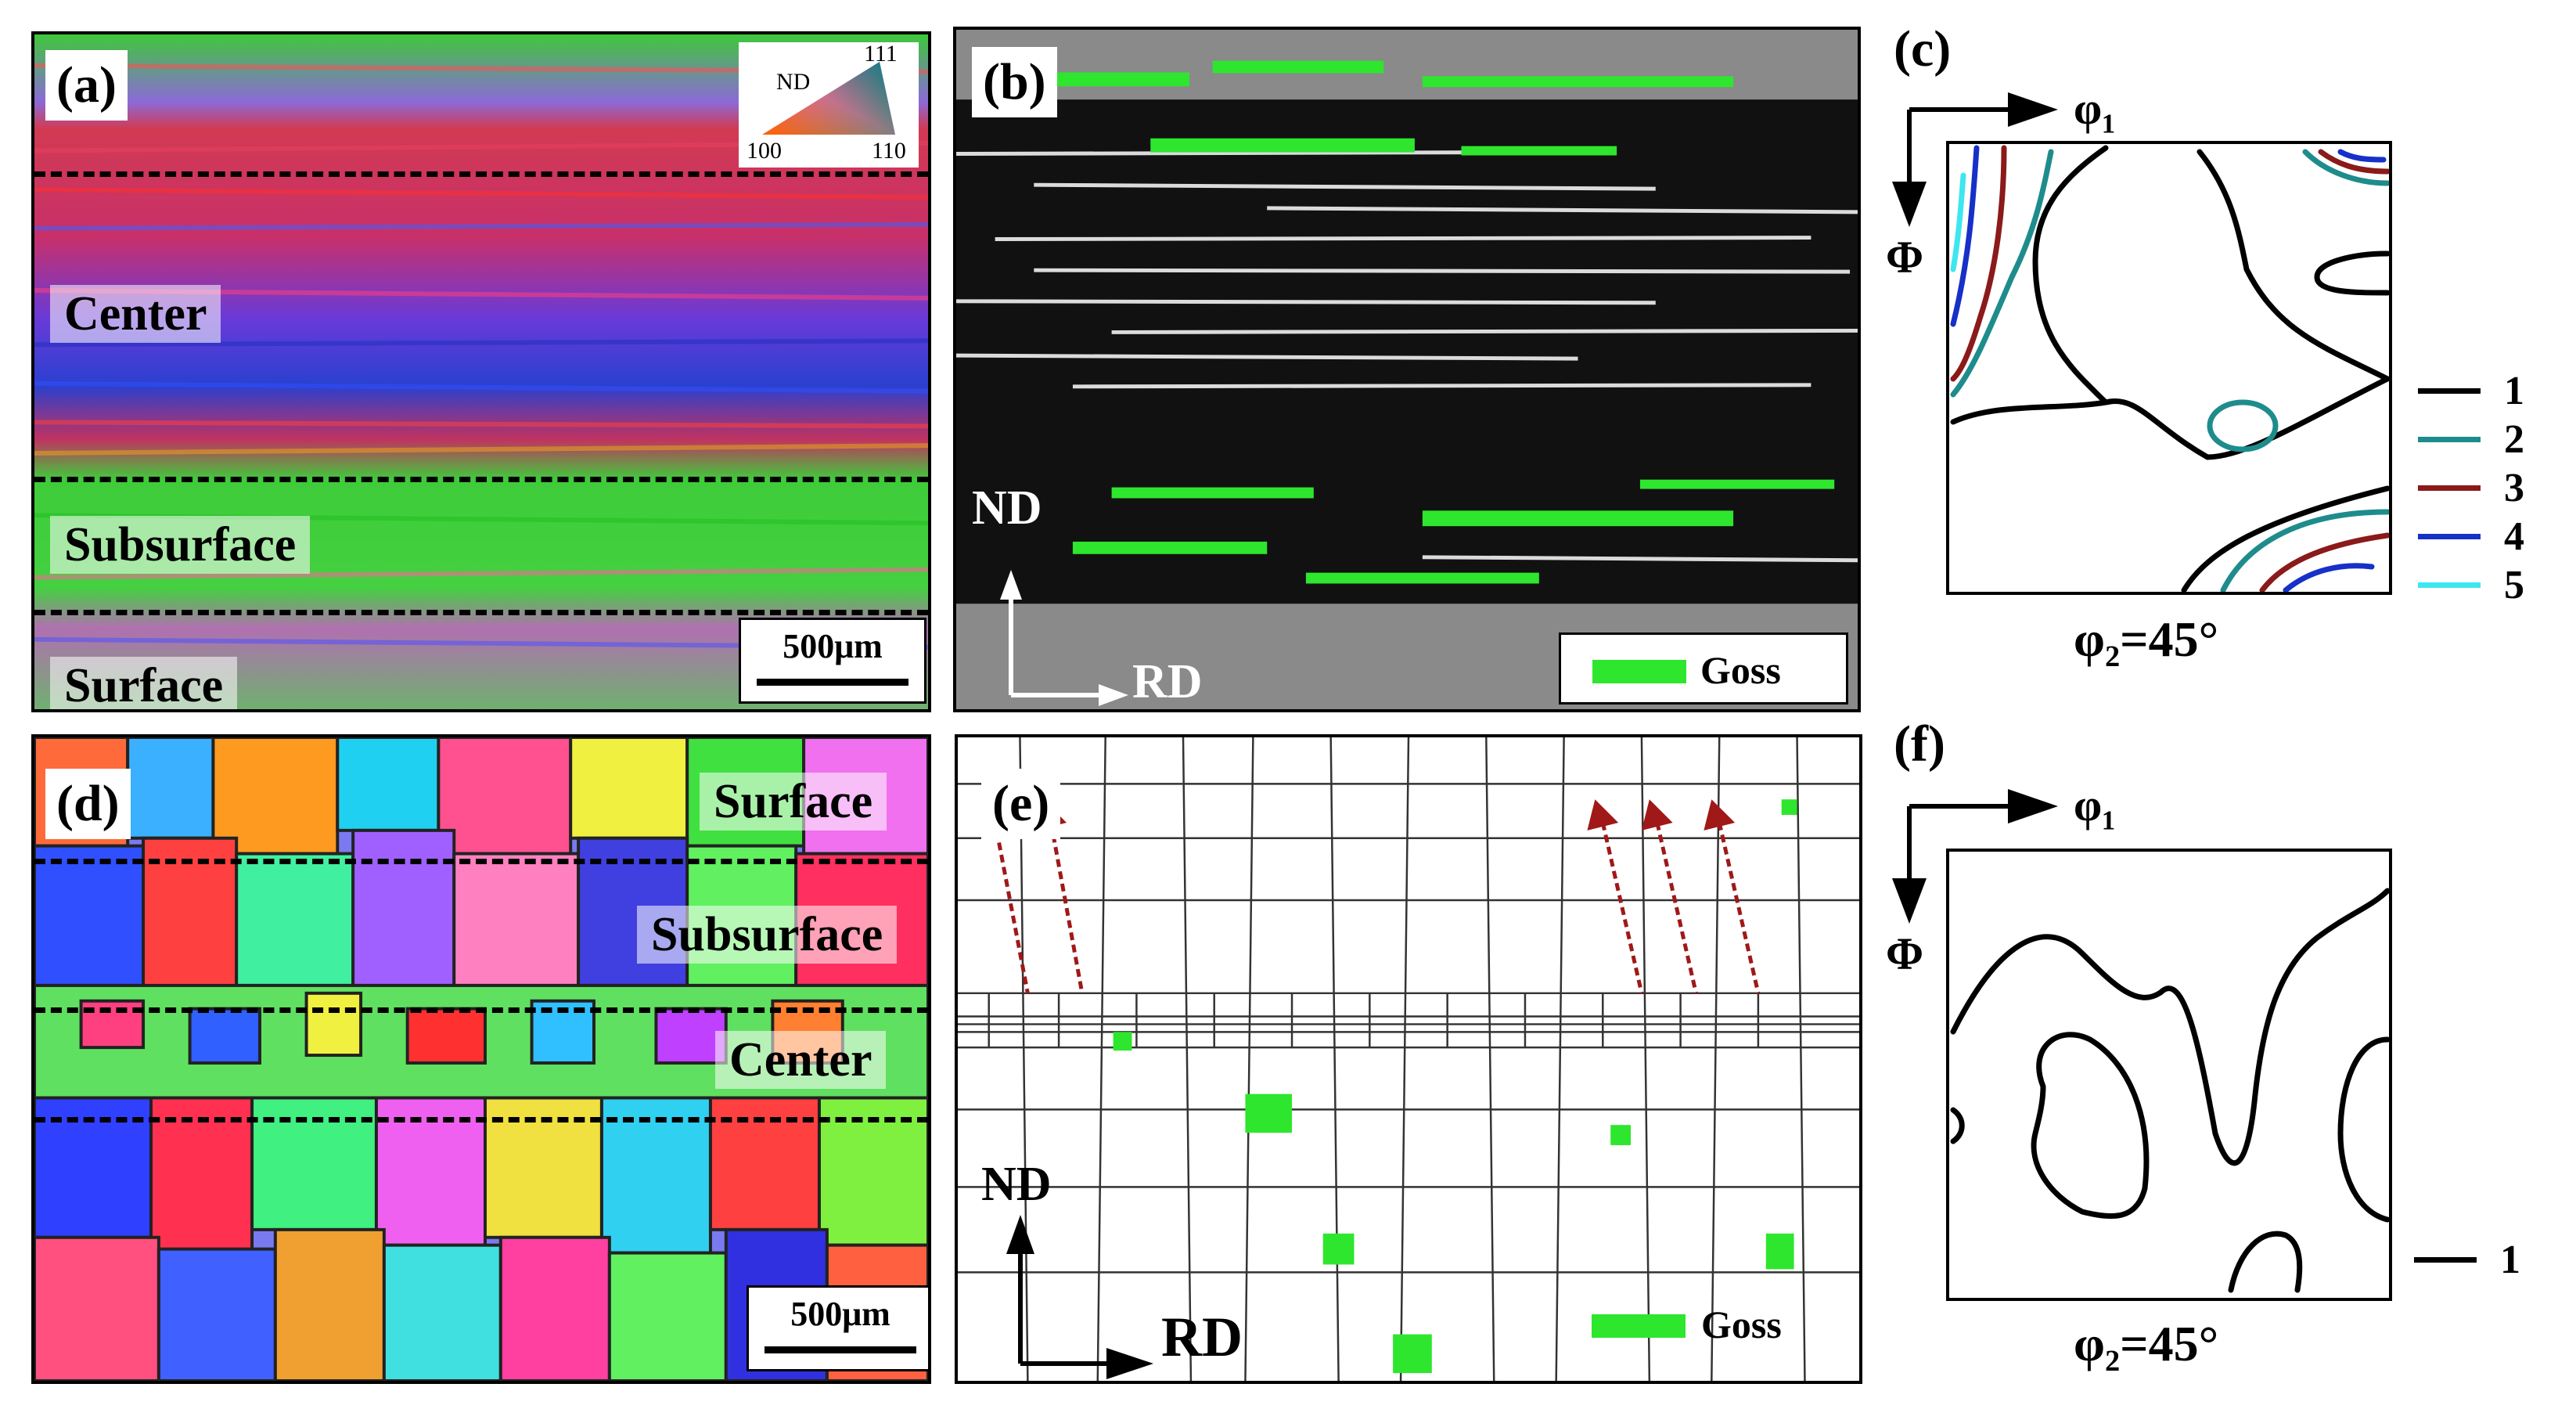  What do you see at coordinates (87, 85) in the screenshot?
I see `panel-a-label: (a)` at bounding box center [87, 85].